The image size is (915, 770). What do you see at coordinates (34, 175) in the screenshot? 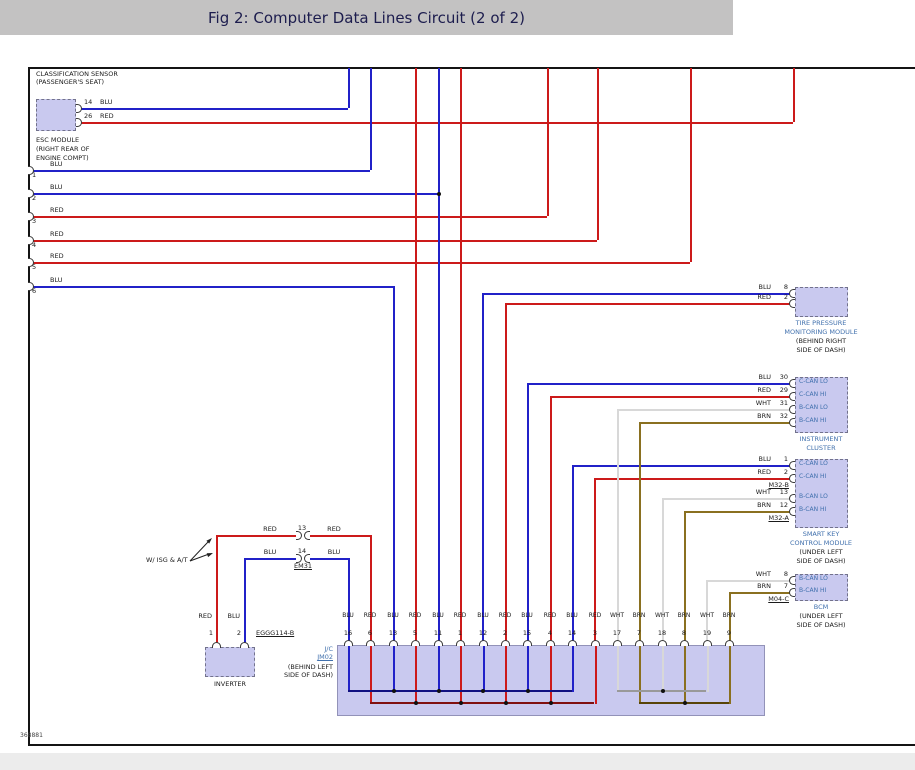
I see `esc-pin-number: 1` at bounding box center [34, 175].